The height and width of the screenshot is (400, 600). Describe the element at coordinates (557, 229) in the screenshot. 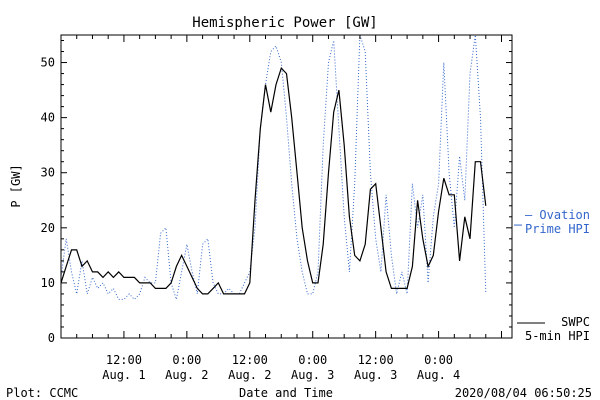

I see `legend-ovation-label-line2: Prime HPI` at that location.